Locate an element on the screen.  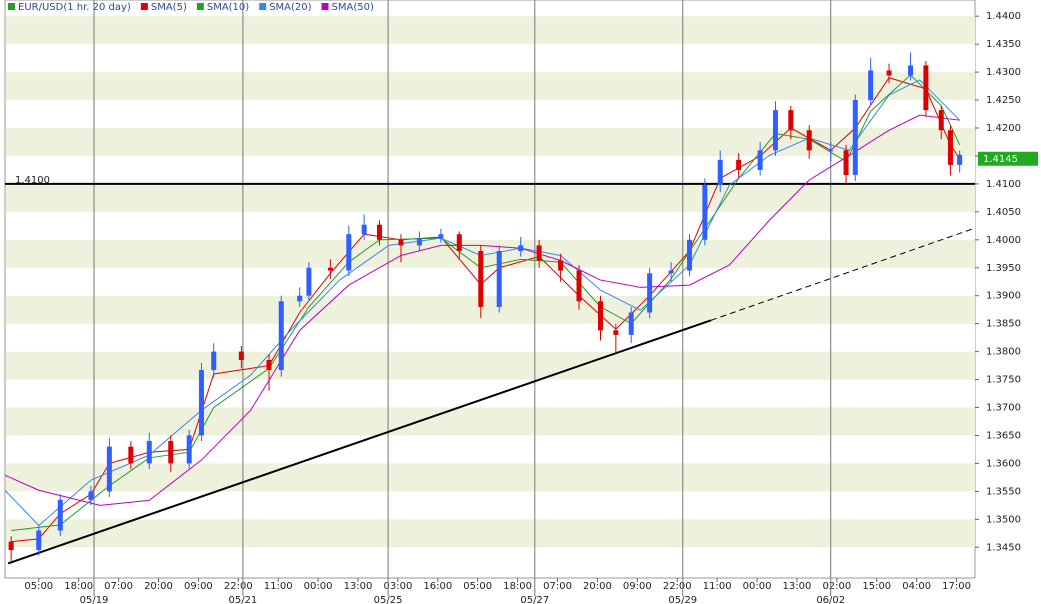
y-tick-label: 1.3750 is located at coordinates (1003, 380).